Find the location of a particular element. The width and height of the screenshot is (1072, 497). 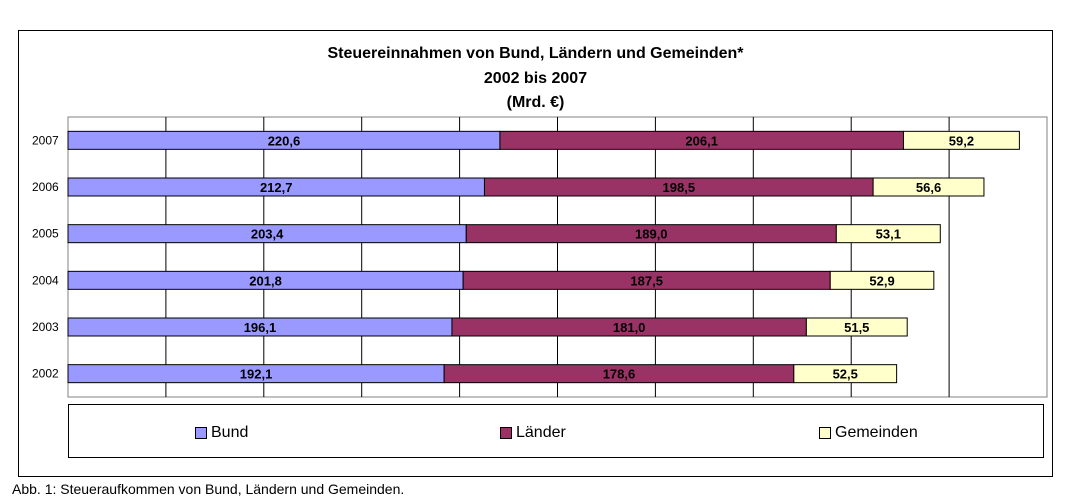

data-label: 53,1 is located at coordinates (888, 234).